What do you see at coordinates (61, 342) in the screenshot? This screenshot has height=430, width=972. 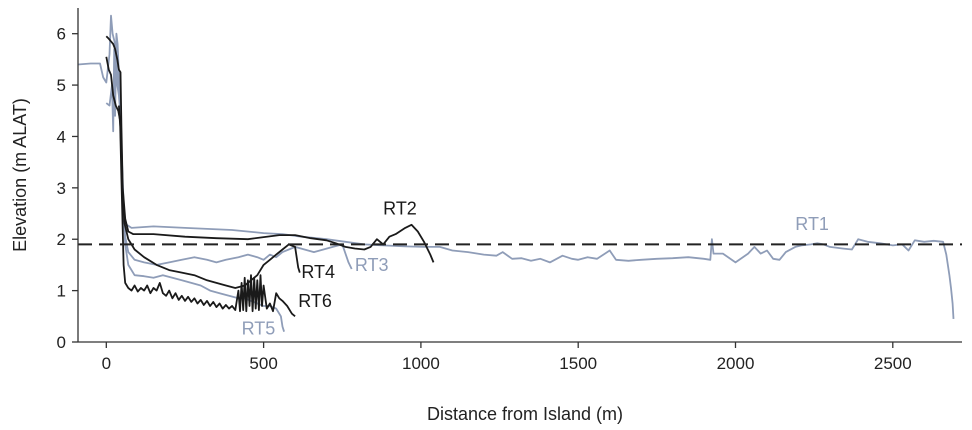 I see `y-tick-label: 0` at bounding box center [61, 342].